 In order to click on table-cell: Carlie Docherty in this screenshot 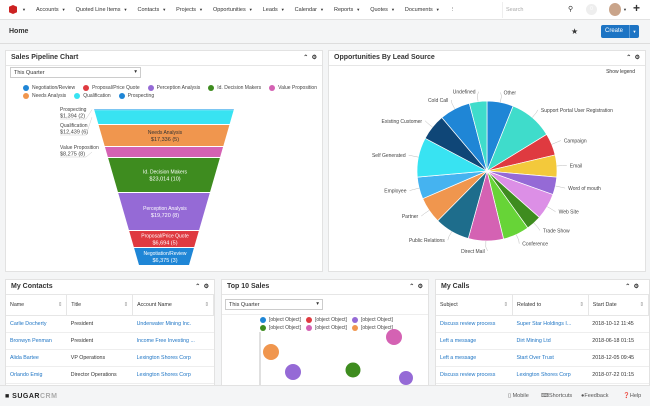, I will do `click(36, 324)`.